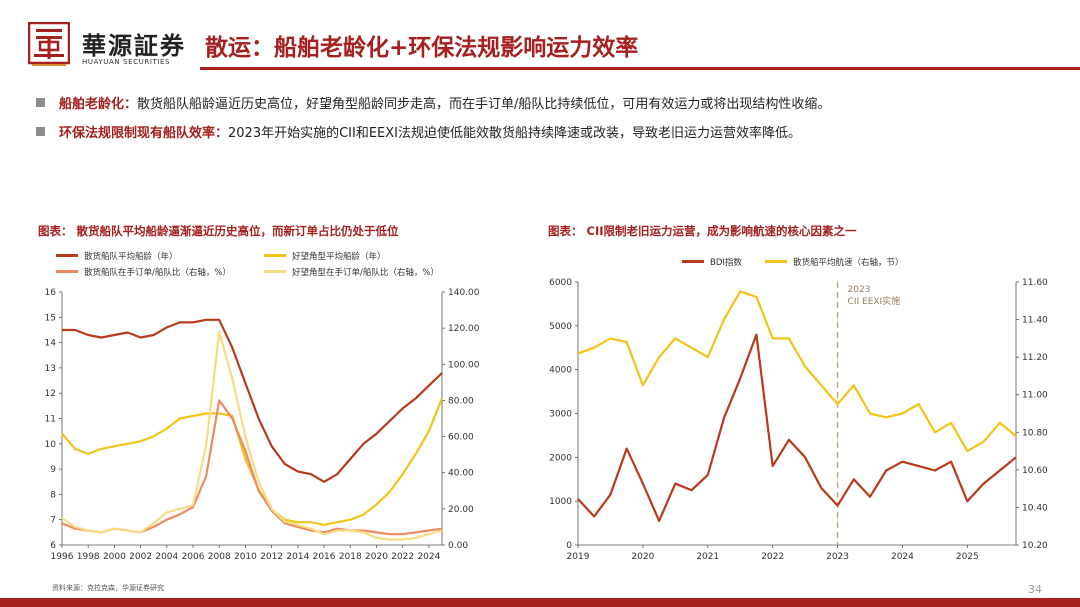 The image size is (1080, 607). I want to click on chart1-x-tick-label: 2018, so click(350, 557).